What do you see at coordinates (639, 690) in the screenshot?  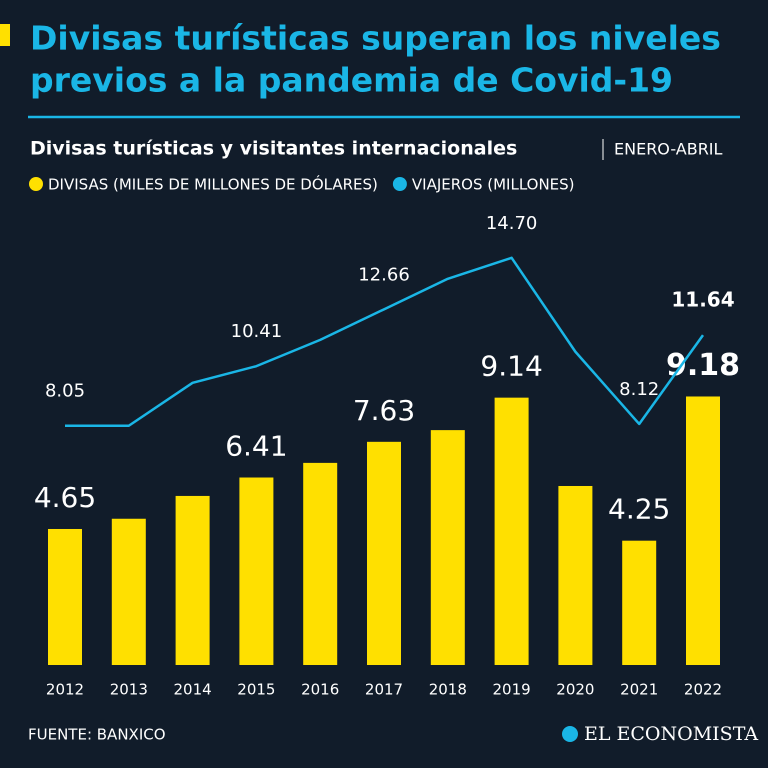 I see `x-tick-label: 2021` at bounding box center [639, 690].